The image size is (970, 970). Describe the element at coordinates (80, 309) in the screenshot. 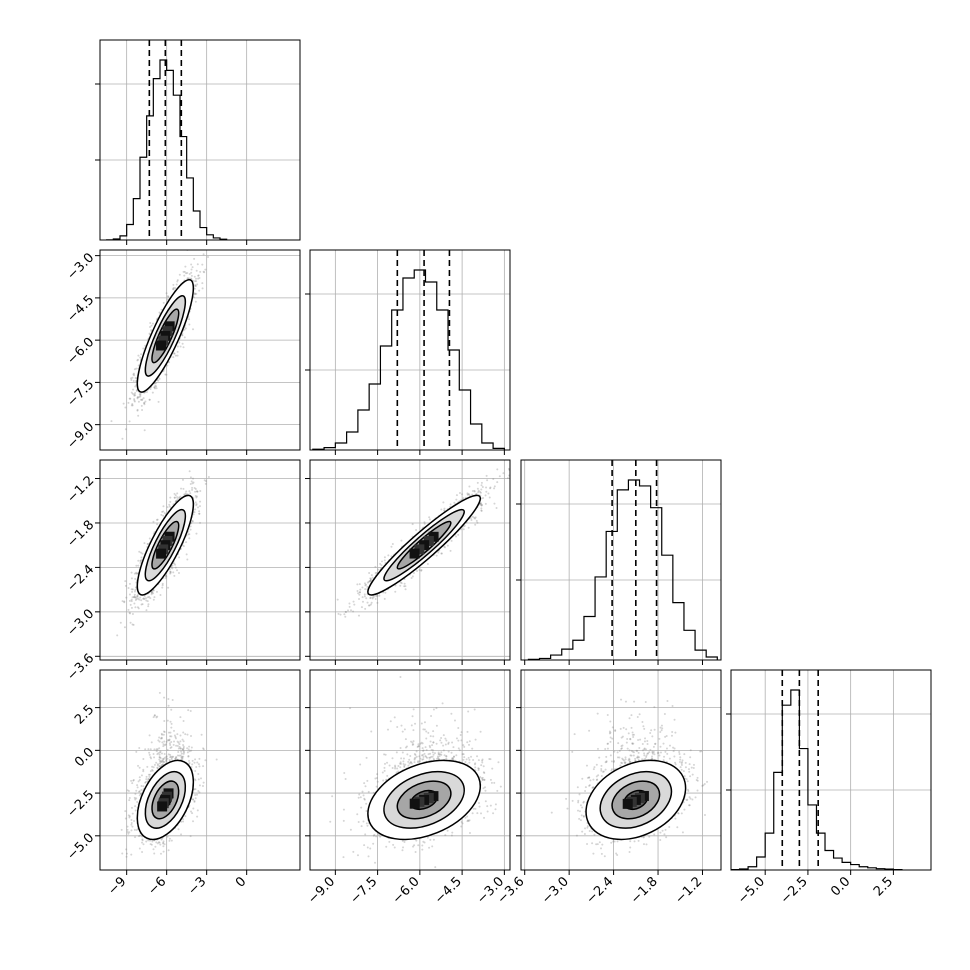

I see `y-tick-label: −4.5` at that location.